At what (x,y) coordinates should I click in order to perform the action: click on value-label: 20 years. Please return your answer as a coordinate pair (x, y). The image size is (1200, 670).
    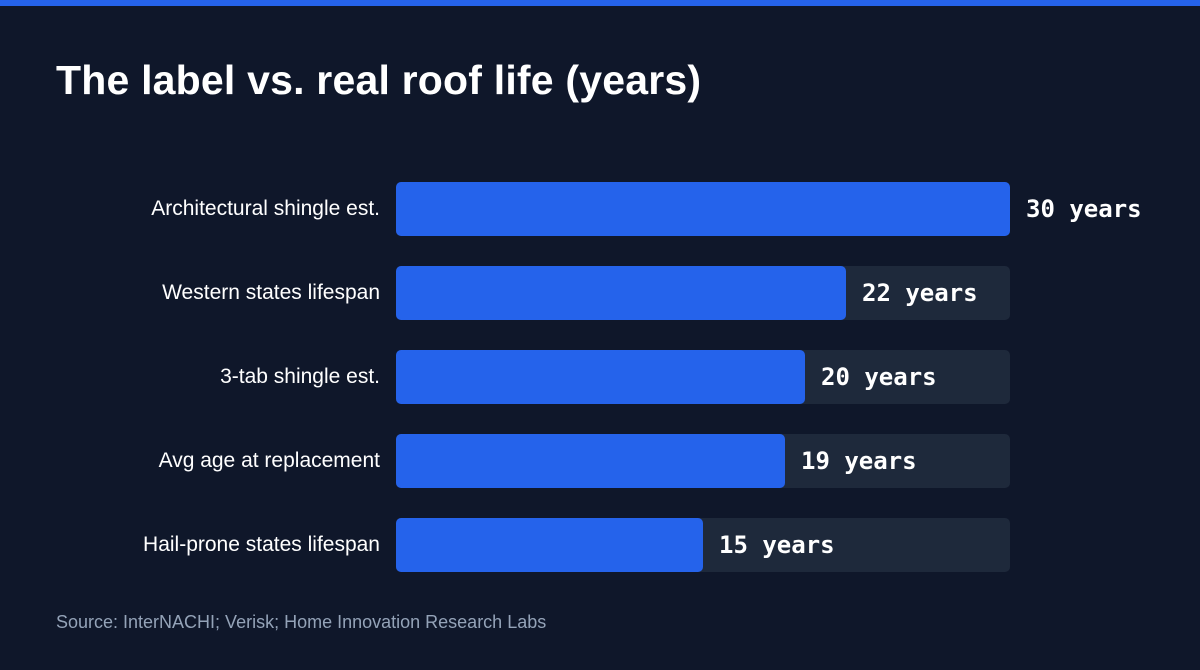
    Looking at the image, I should click on (879, 377).